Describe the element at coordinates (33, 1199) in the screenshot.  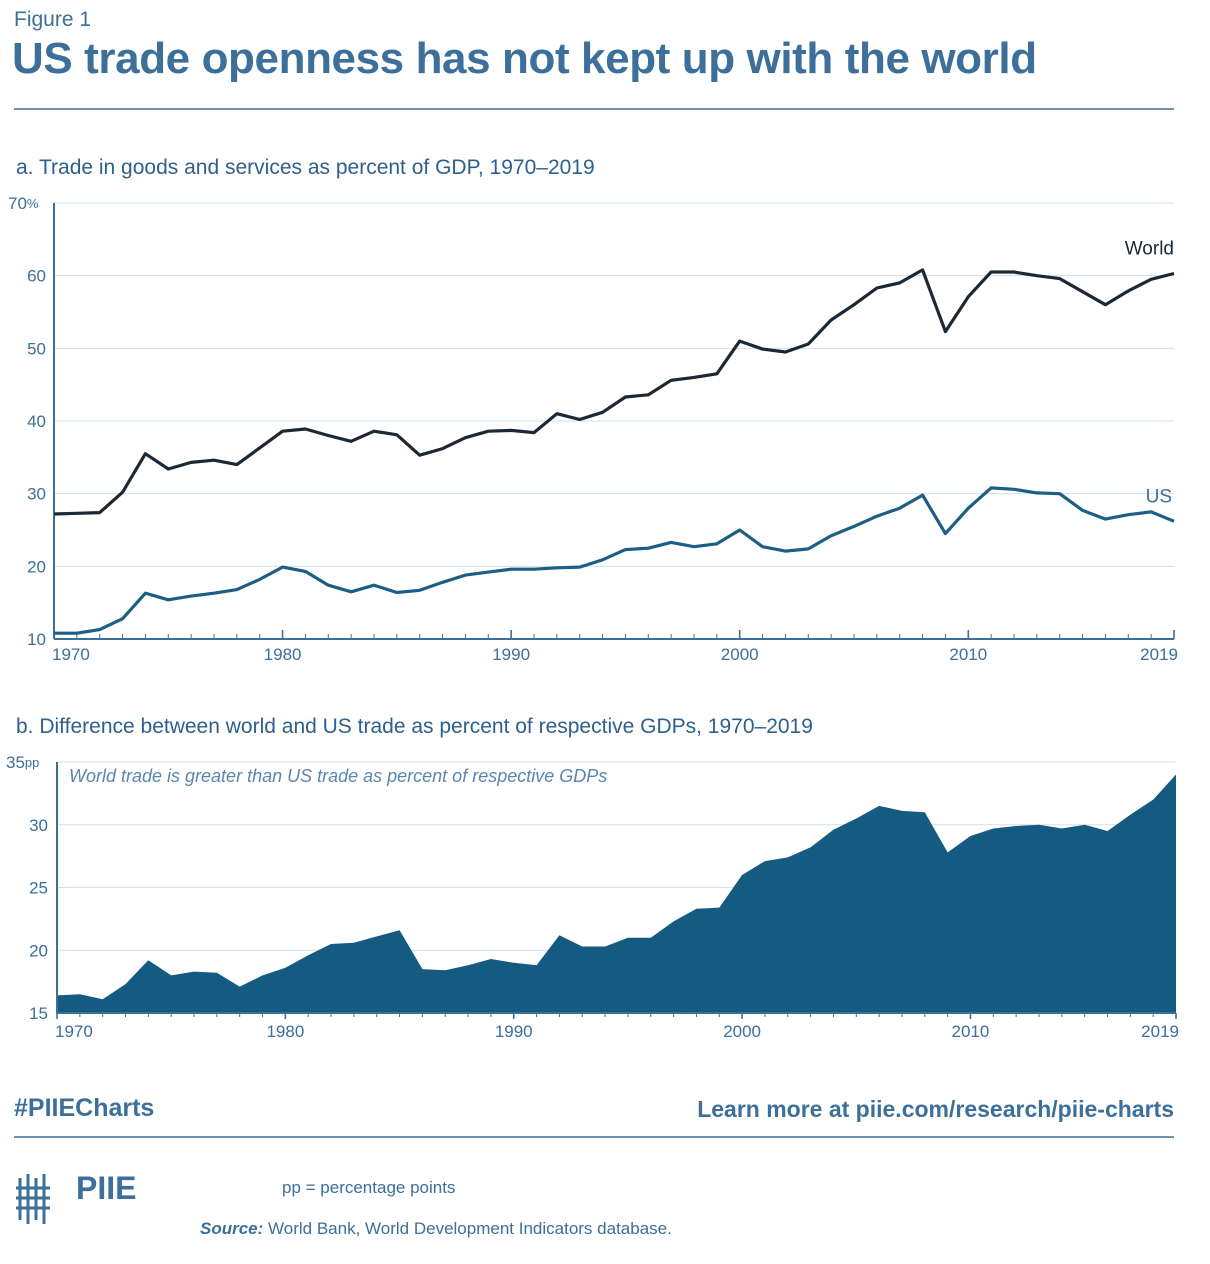
I see `piie-logo-icon` at that location.